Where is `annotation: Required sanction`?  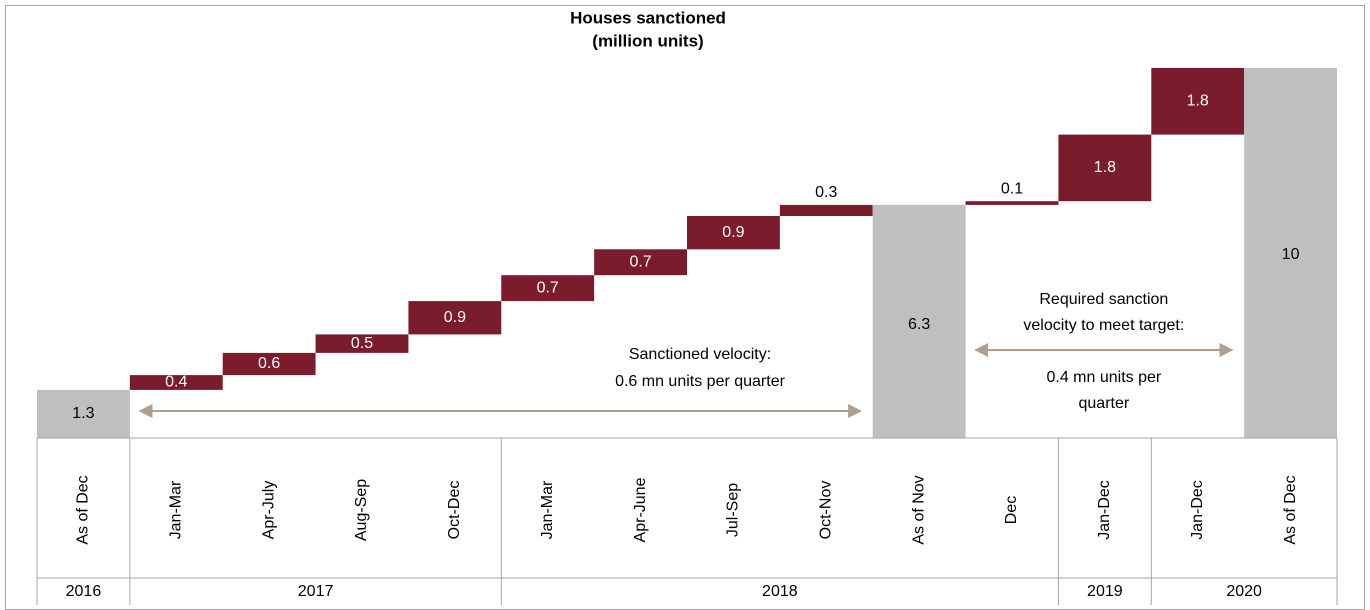
annotation: Required sanction is located at coordinates (1103, 299).